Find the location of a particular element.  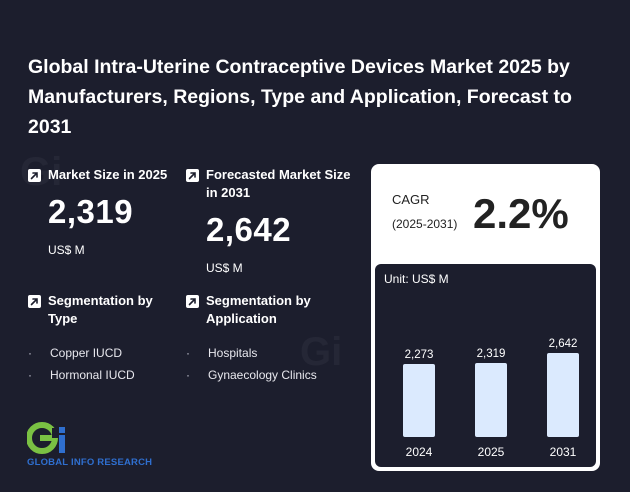

cagr-label: CAGR is located at coordinates (411, 199).